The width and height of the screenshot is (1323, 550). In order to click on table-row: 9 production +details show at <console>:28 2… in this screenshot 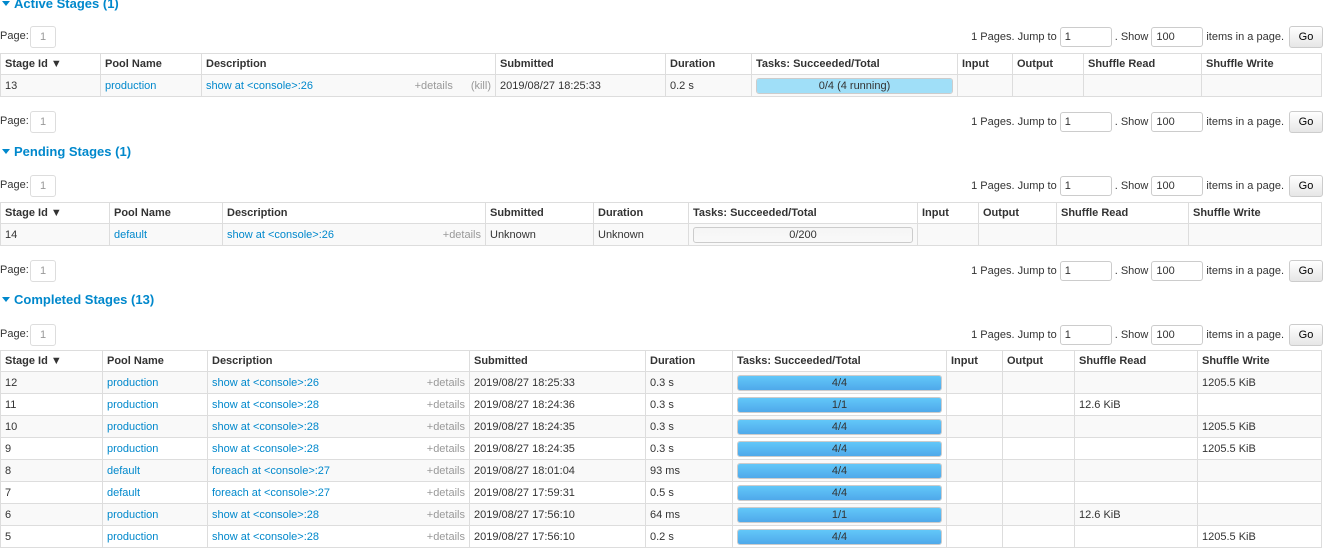, I will do `click(661, 448)`.